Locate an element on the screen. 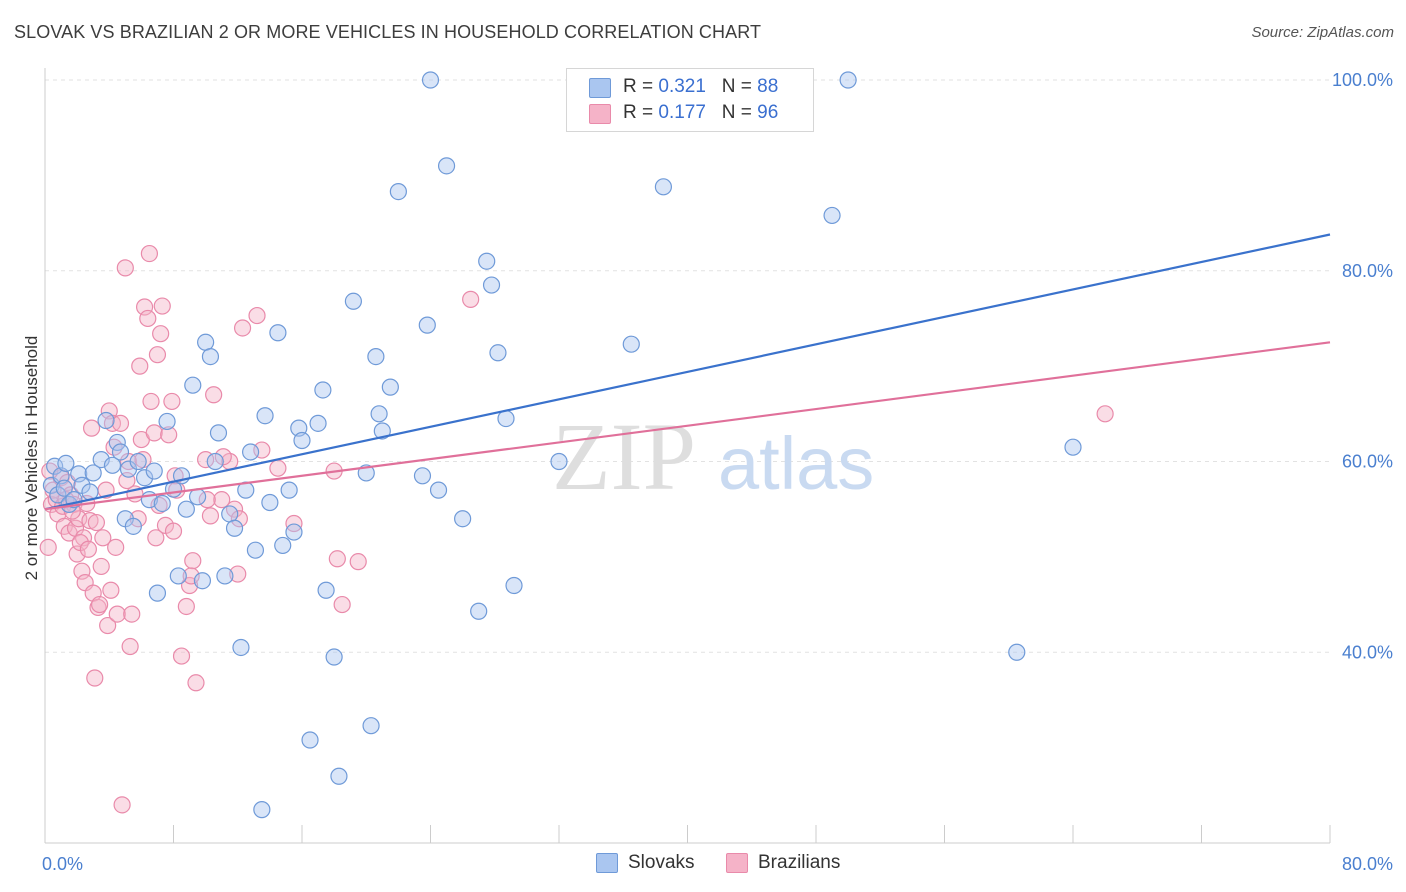 The width and height of the screenshot is (1406, 892). slovaks-r-label: R = is located at coordinates (641, 86).